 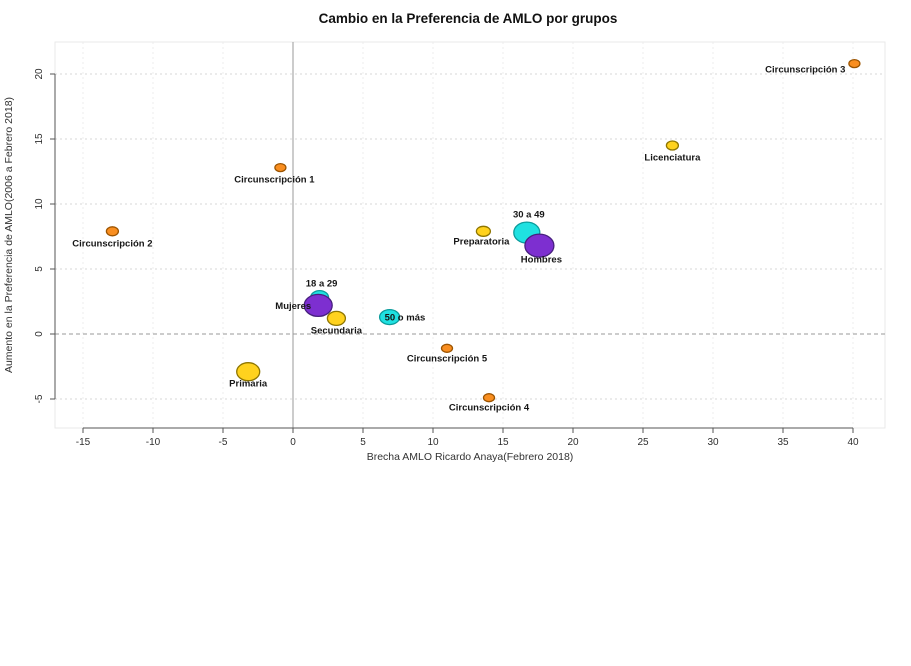 What do you see at coordinates (363, 442) in the screenshot?
I see `x-tick-label: 5` at bounding box center [363, 442].